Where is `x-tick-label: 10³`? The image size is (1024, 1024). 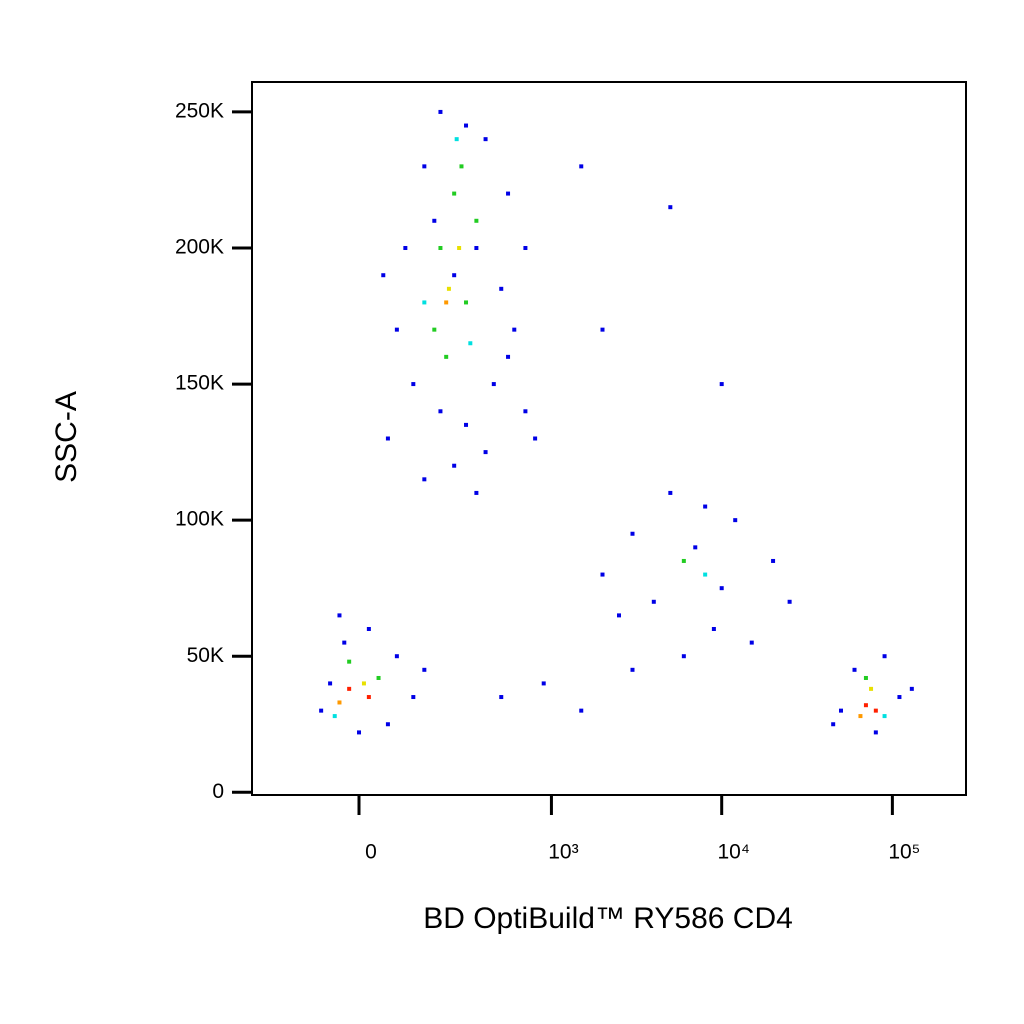
x-tick-label: 10³ is located at coordinates (563, 852).